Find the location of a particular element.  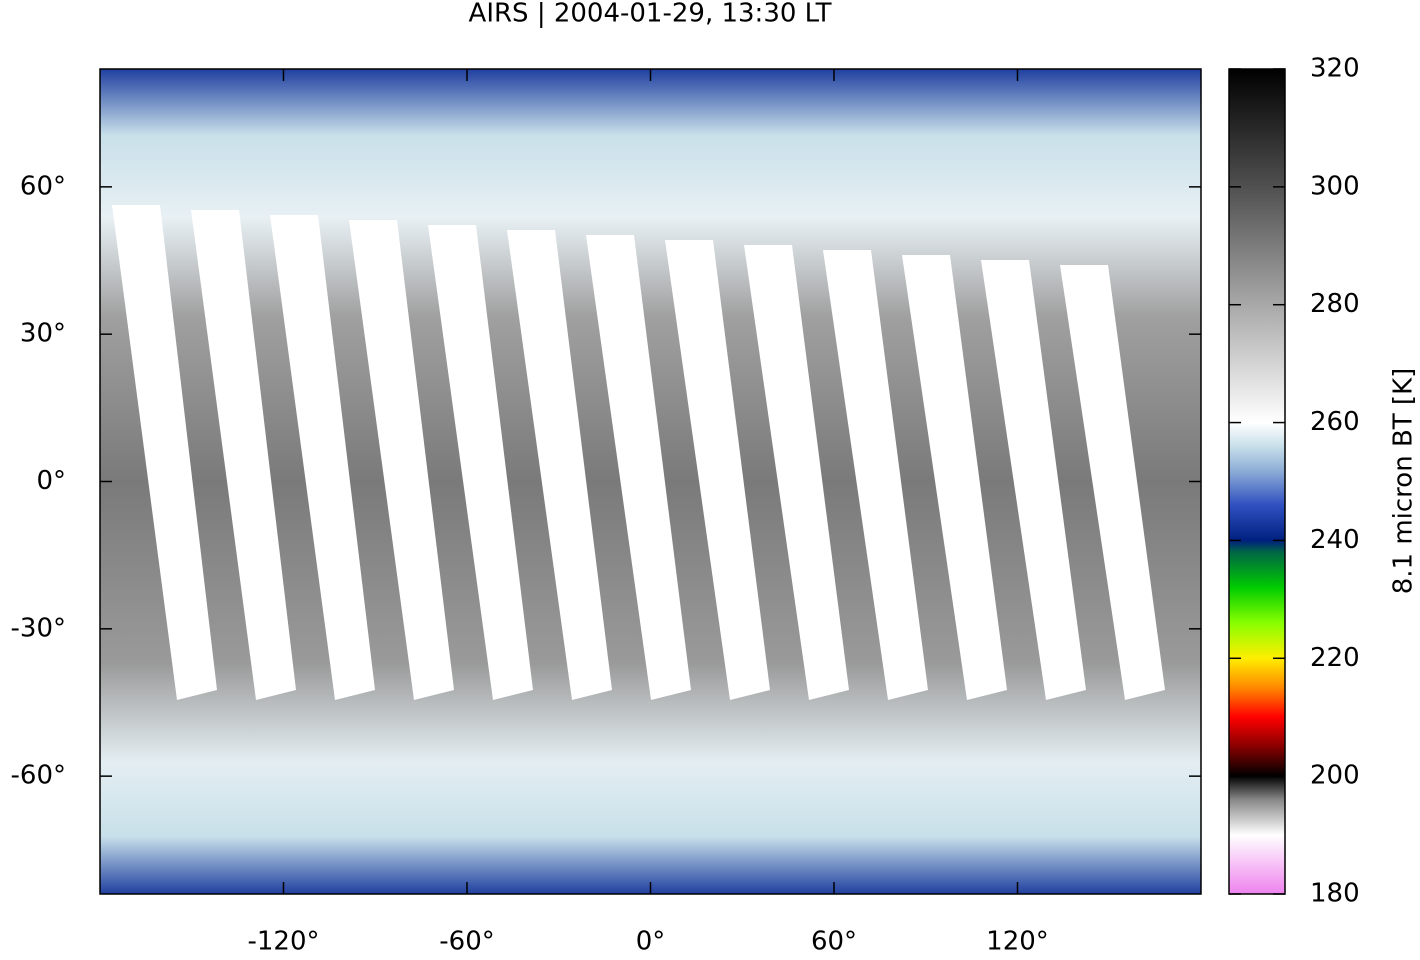

colorbar-tick-label: 260 is located at coordinates (1335, 422).